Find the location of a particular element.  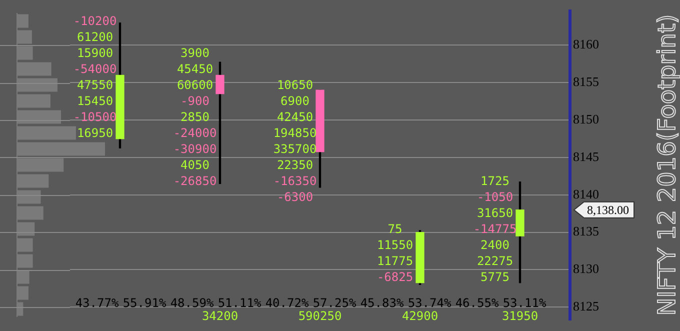

annotation: 16950 is located at coordinates (95, 133).